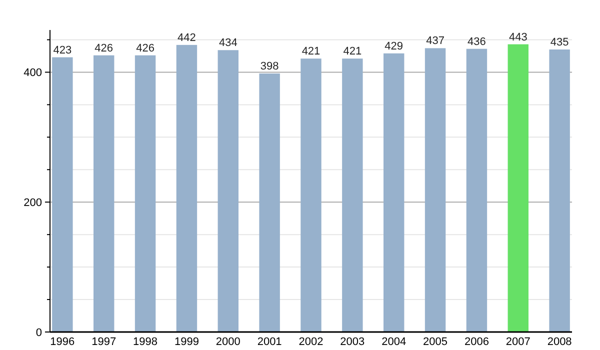 This screenshot has height=350, width=600. What do you see at coordinates (394, 46) in the screenshot?
I see `data-label: 429` at bounding box center [394, 46].